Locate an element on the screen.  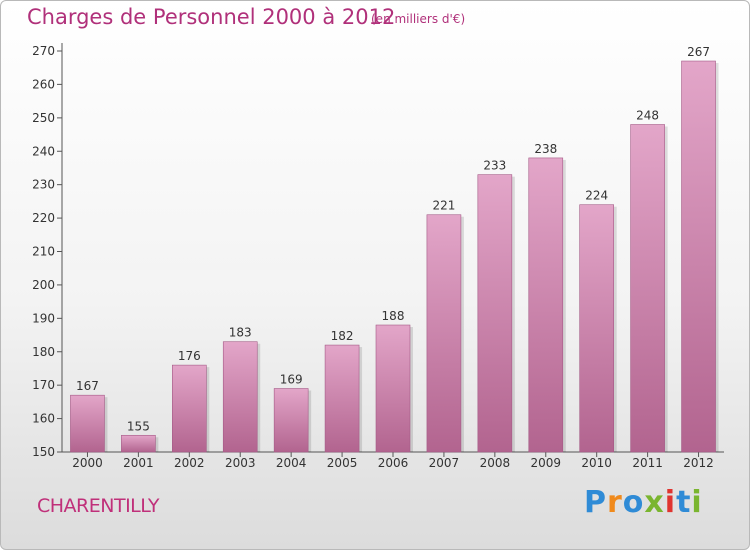
proxiti-logo: Proxiti is located at coordinates (643, 502).